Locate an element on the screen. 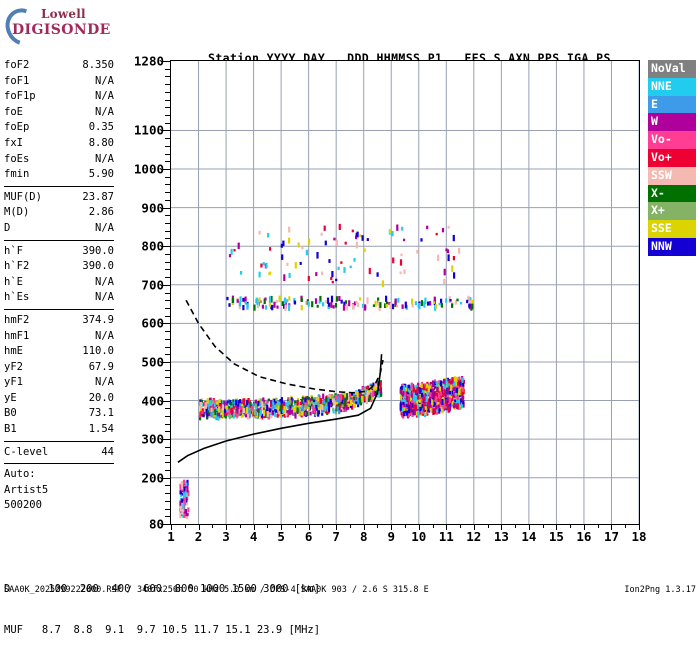 This screenshot has width=700, height=651. legend-item-vo: Vo+ is located at coordinates (672, 157).